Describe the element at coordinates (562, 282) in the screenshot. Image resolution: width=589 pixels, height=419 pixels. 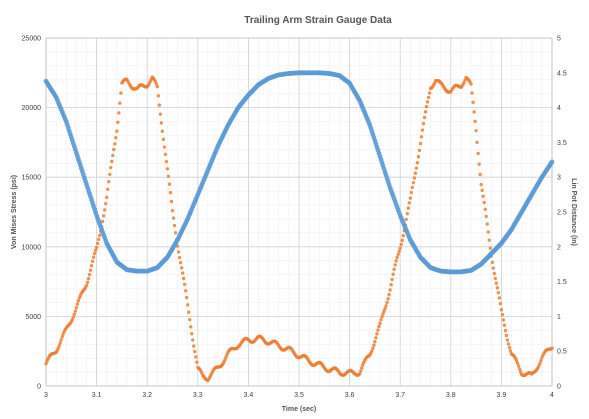
I see `y2-tick-label: 1.5` at that location.